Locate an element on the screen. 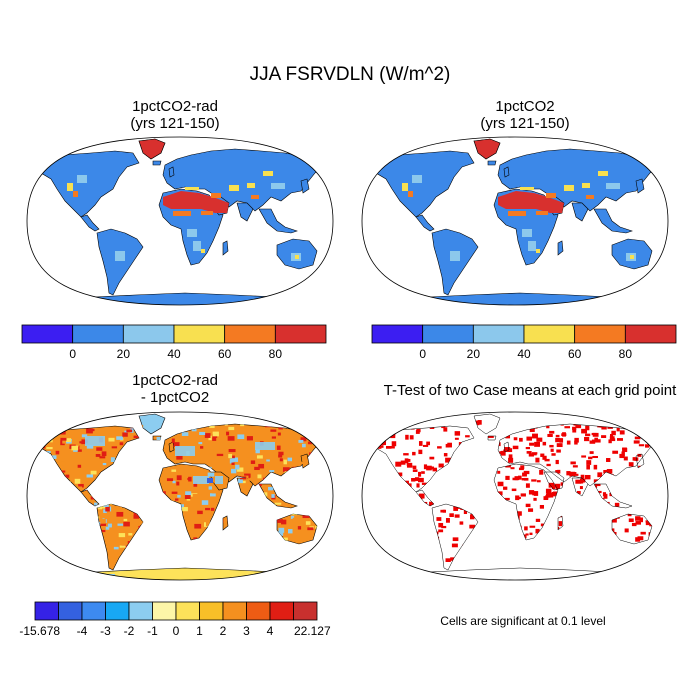  colorbar-label: 60 is located at coordinates (575, 354).